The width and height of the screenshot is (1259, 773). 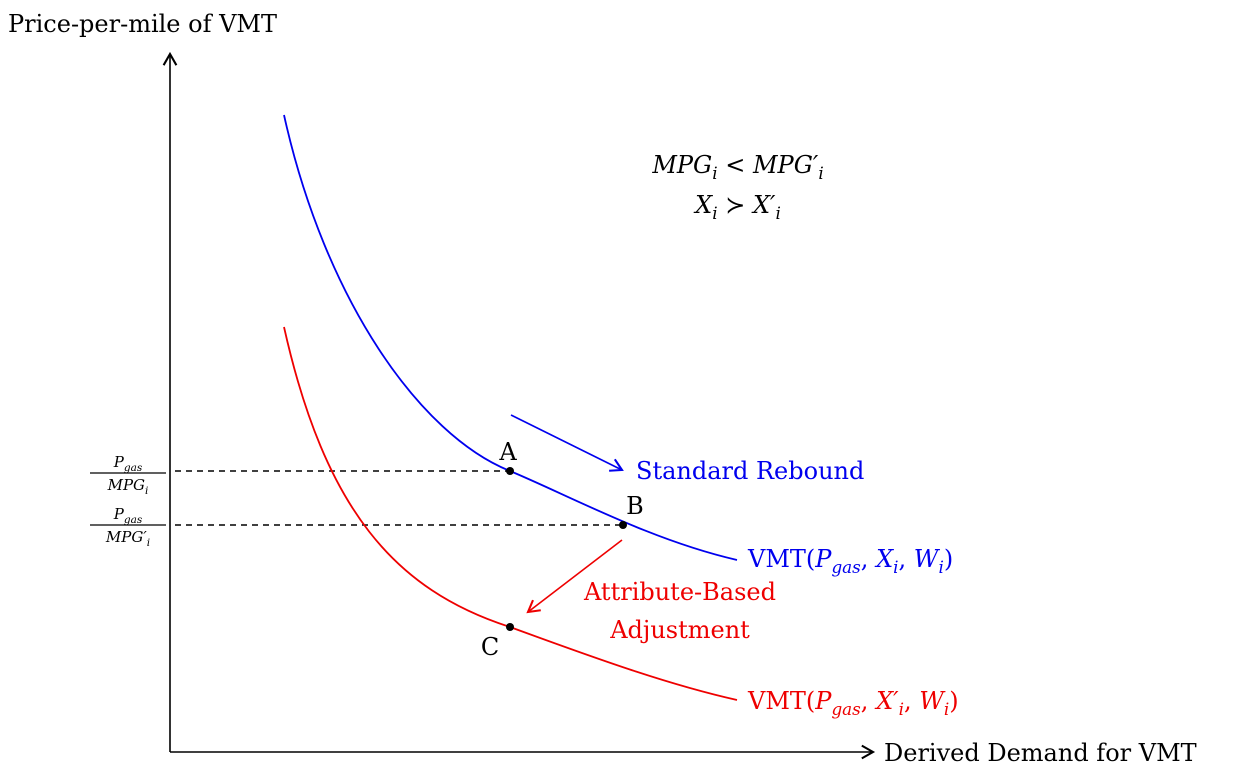 I want to click on math-part: <, so click(x=735, y=165).